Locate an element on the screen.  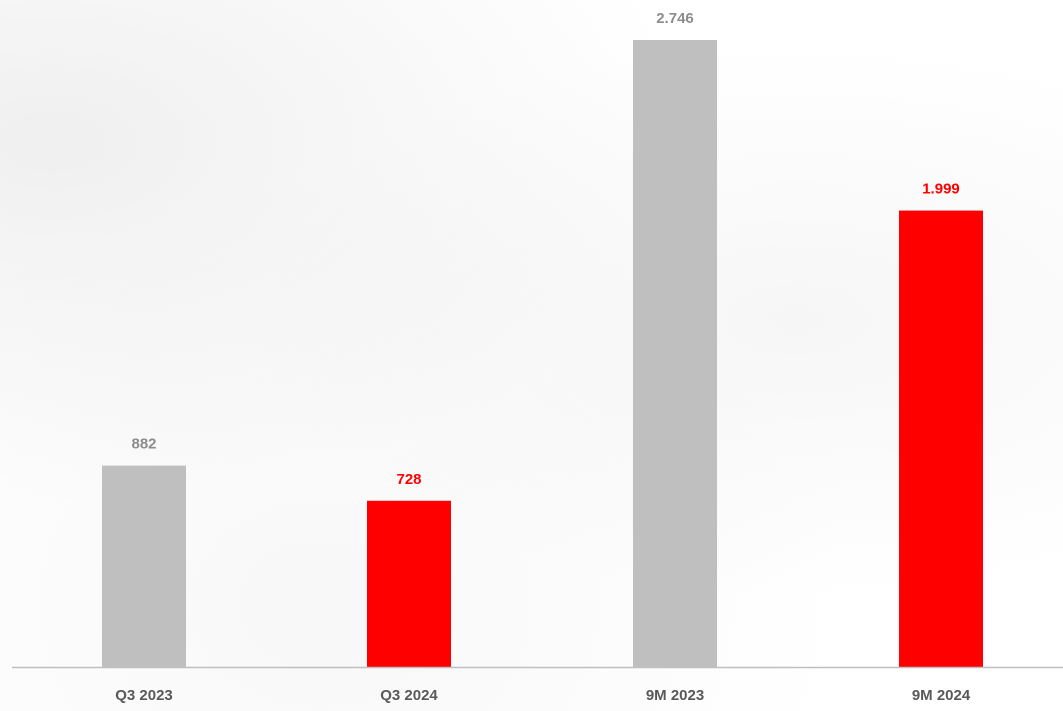
value-label-1: 882 is located at coordinates (143, 444).